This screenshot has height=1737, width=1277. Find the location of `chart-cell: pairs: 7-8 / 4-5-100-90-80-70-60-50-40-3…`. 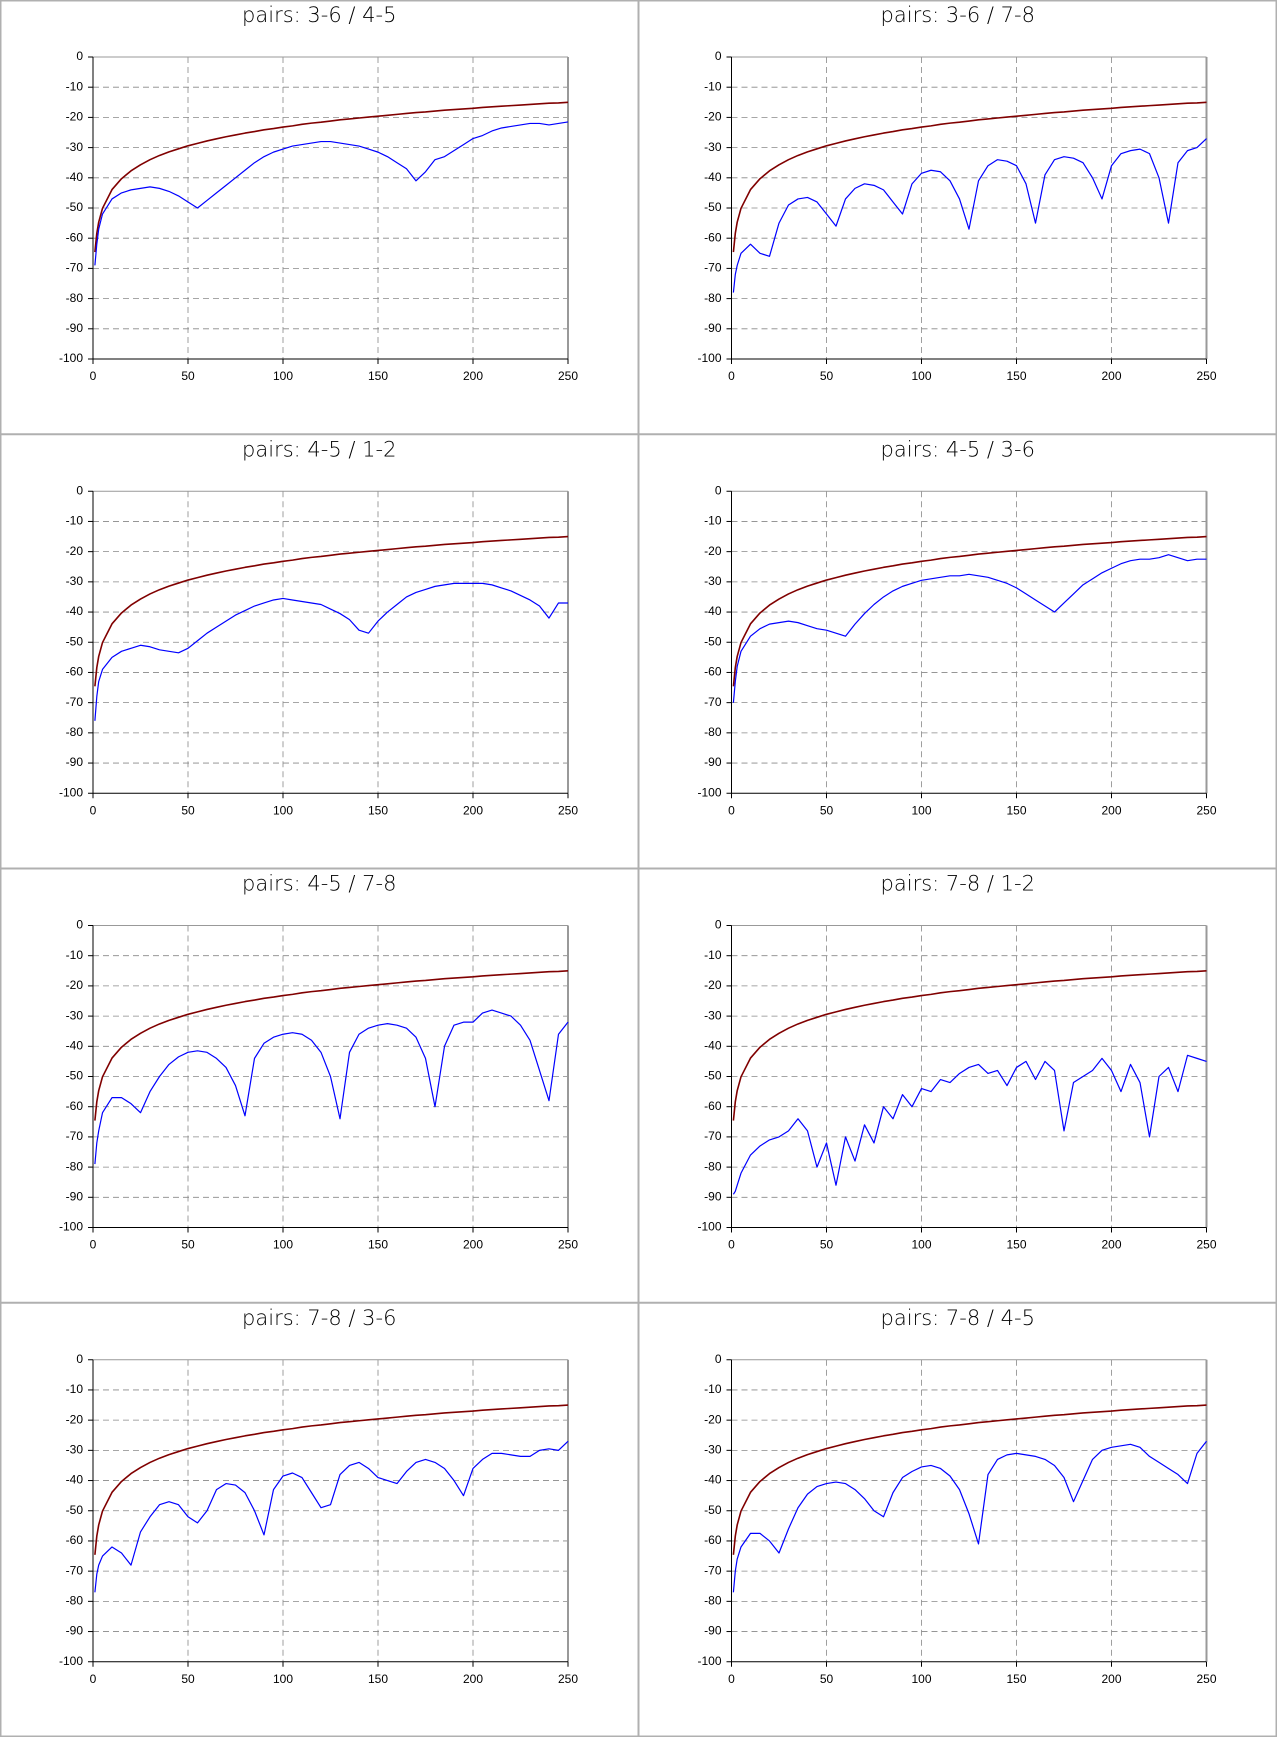

chart-cell: pairs: 7-8 / 4-5-100-90-80-70-60-50-40-3… is located at coordinates (956, 1496).